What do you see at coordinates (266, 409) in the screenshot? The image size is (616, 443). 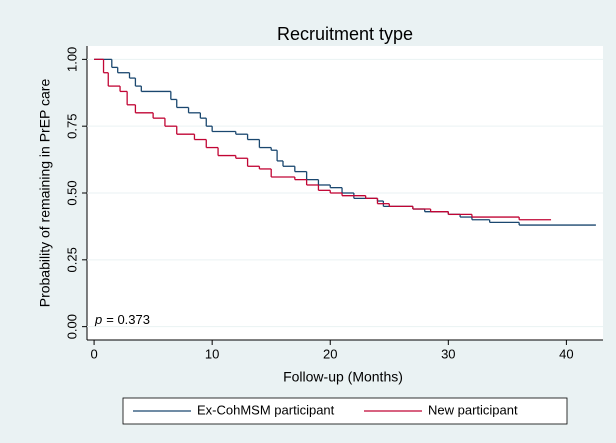 I see `legend-label: Ex-CohMSM participant` at bounding box center [266, 409].